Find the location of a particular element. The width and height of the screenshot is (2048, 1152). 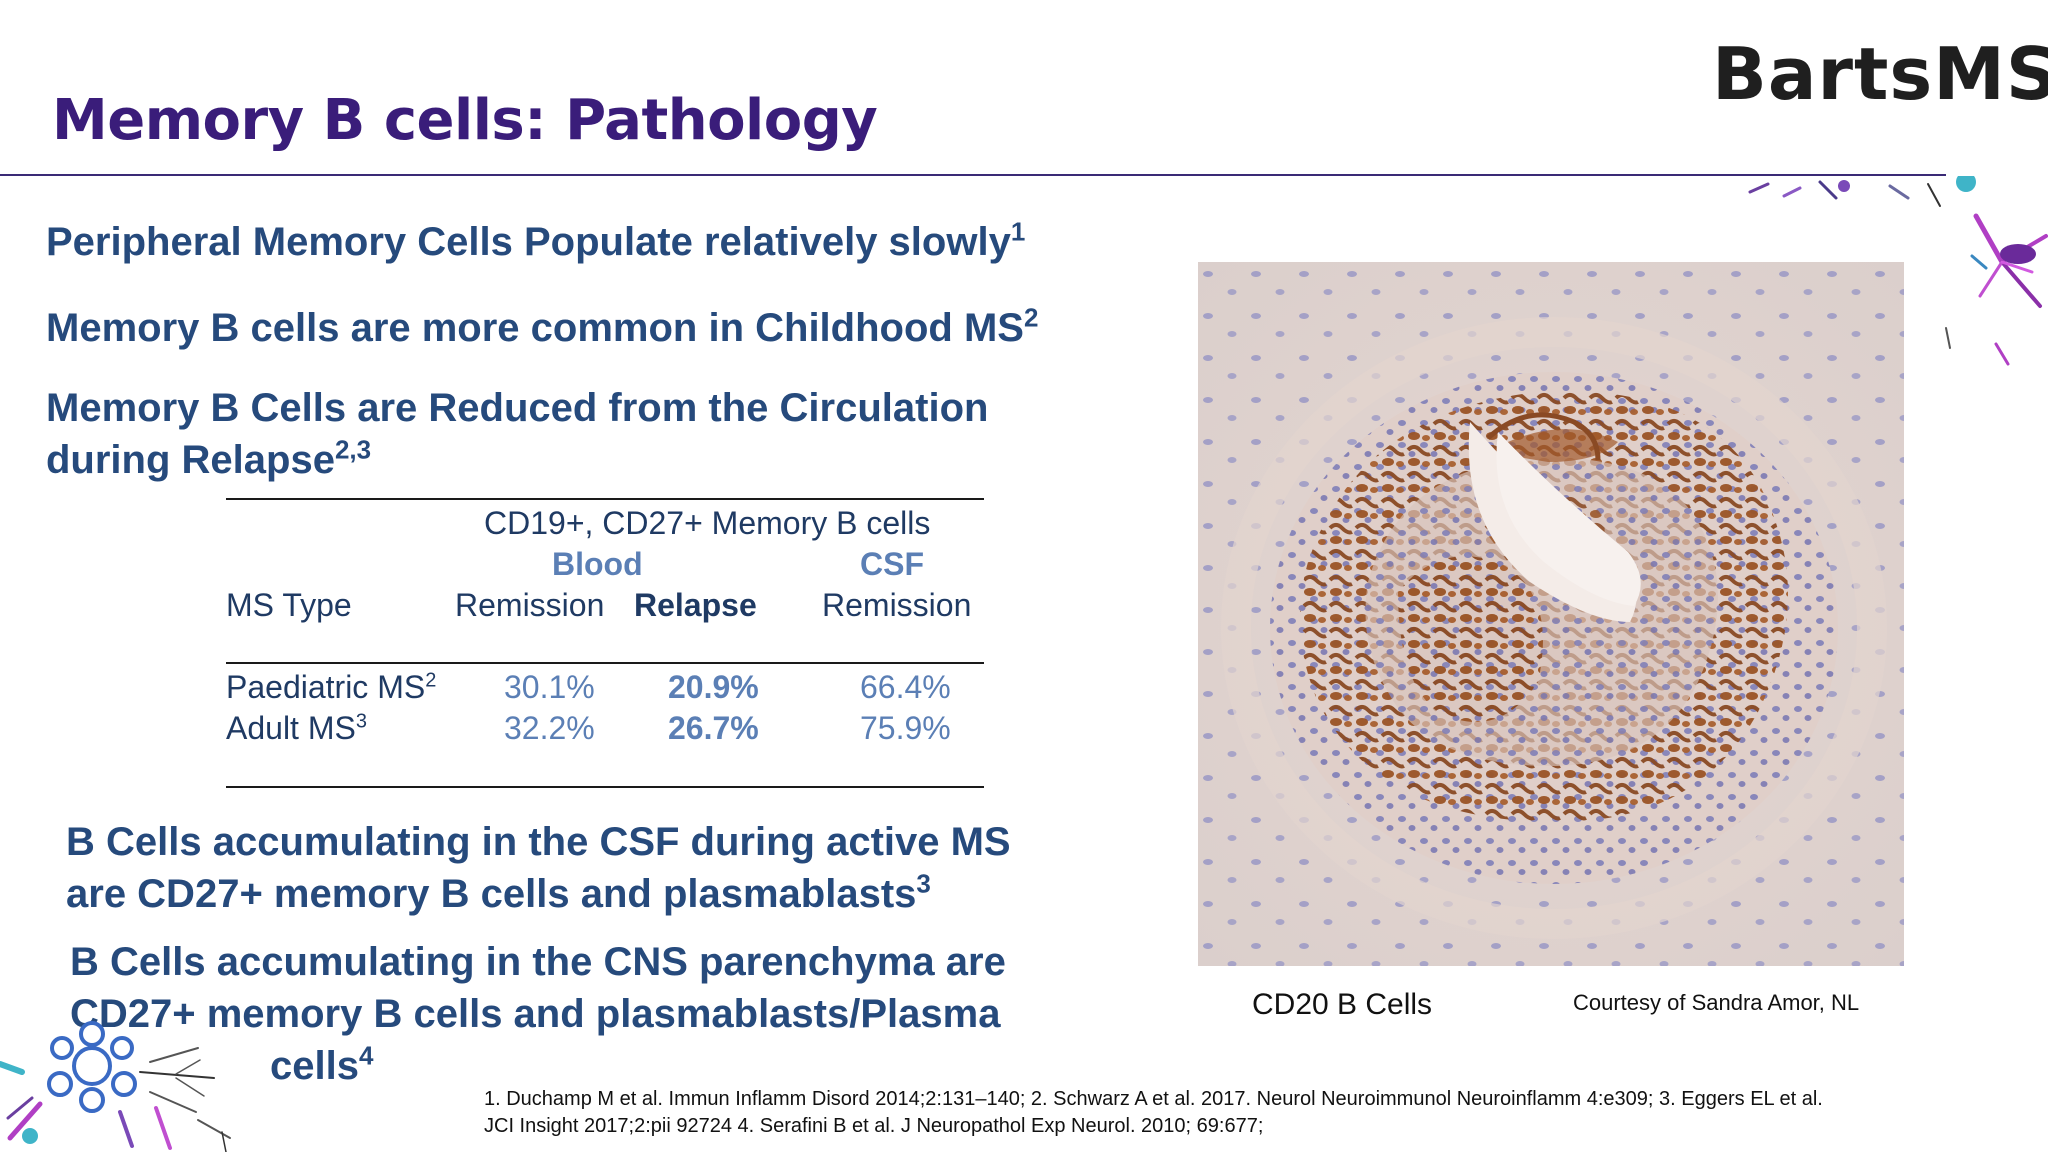

row-ms-type: Paediatric MS2 is located at coordinates (331, 687).